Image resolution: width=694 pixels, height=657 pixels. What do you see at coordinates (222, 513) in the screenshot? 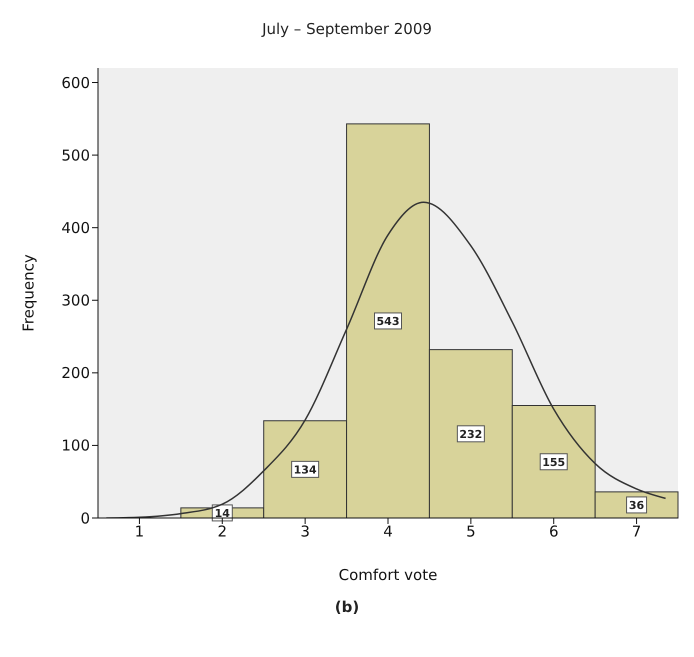
I see `data-label: 14` at bounding box center [222, 513].